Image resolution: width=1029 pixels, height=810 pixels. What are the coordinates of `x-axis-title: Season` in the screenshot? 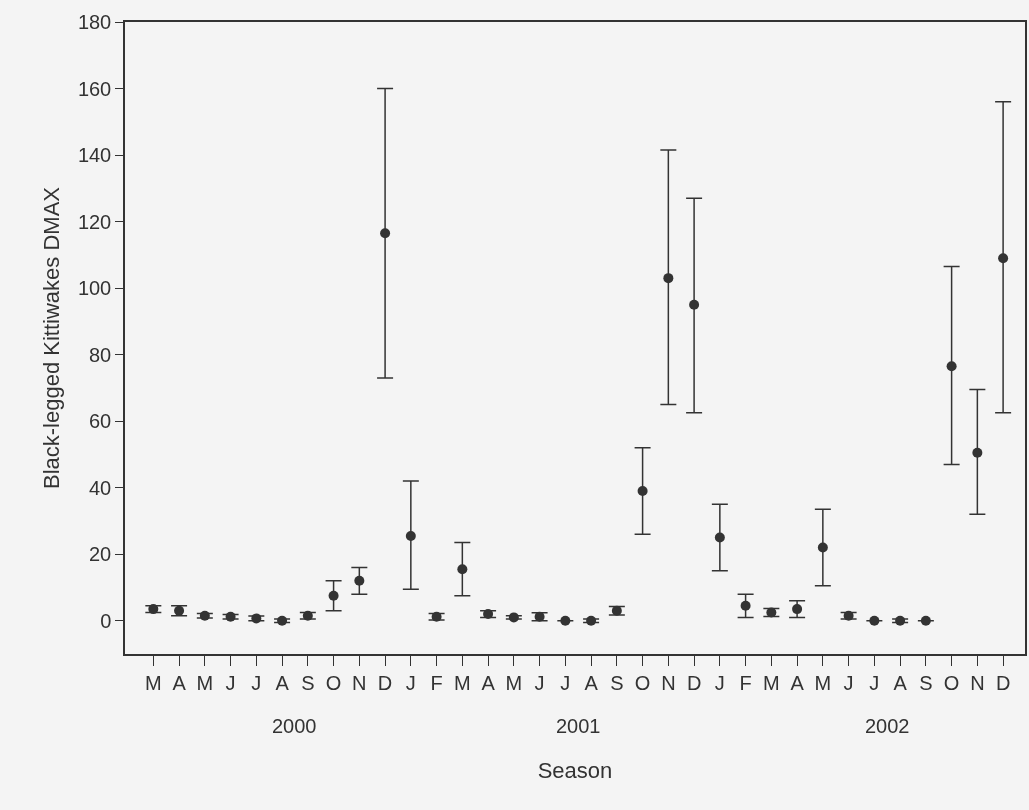 It's located at (575, 771).